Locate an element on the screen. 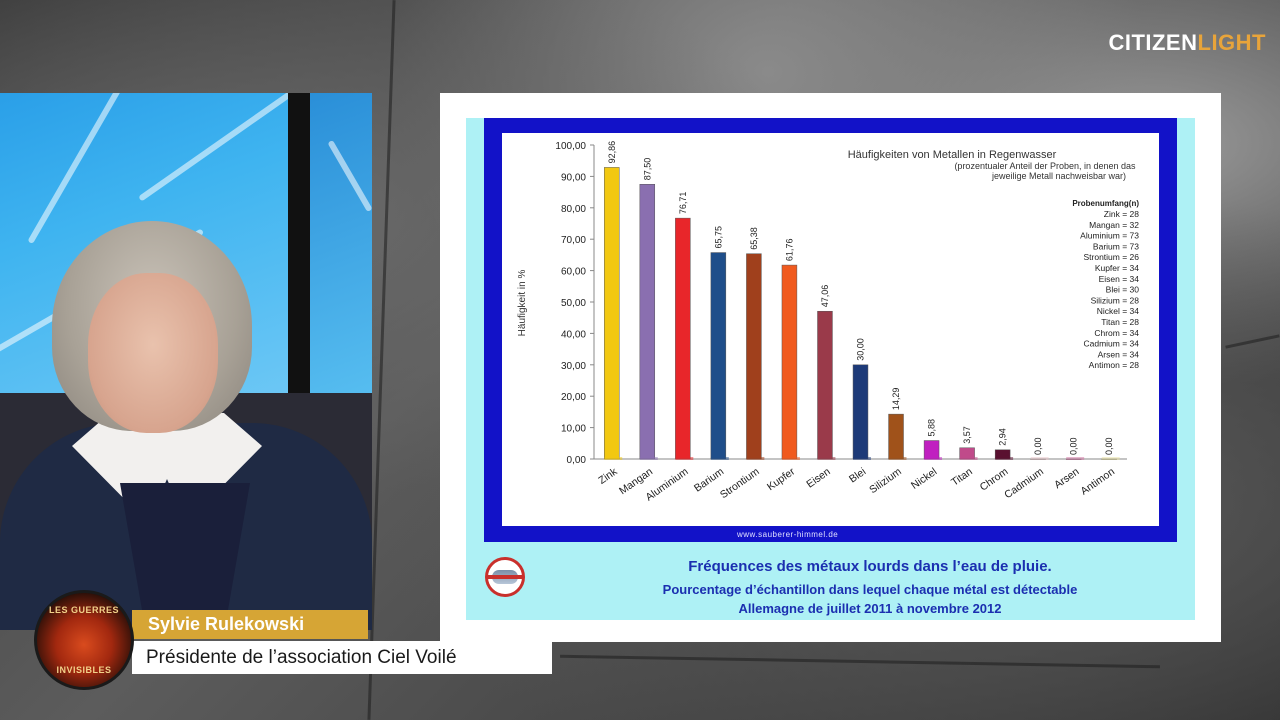 The height and width of the screenshot is (720, 1280). y-tick-label: 100,00 is located at coordinates (570, 146).